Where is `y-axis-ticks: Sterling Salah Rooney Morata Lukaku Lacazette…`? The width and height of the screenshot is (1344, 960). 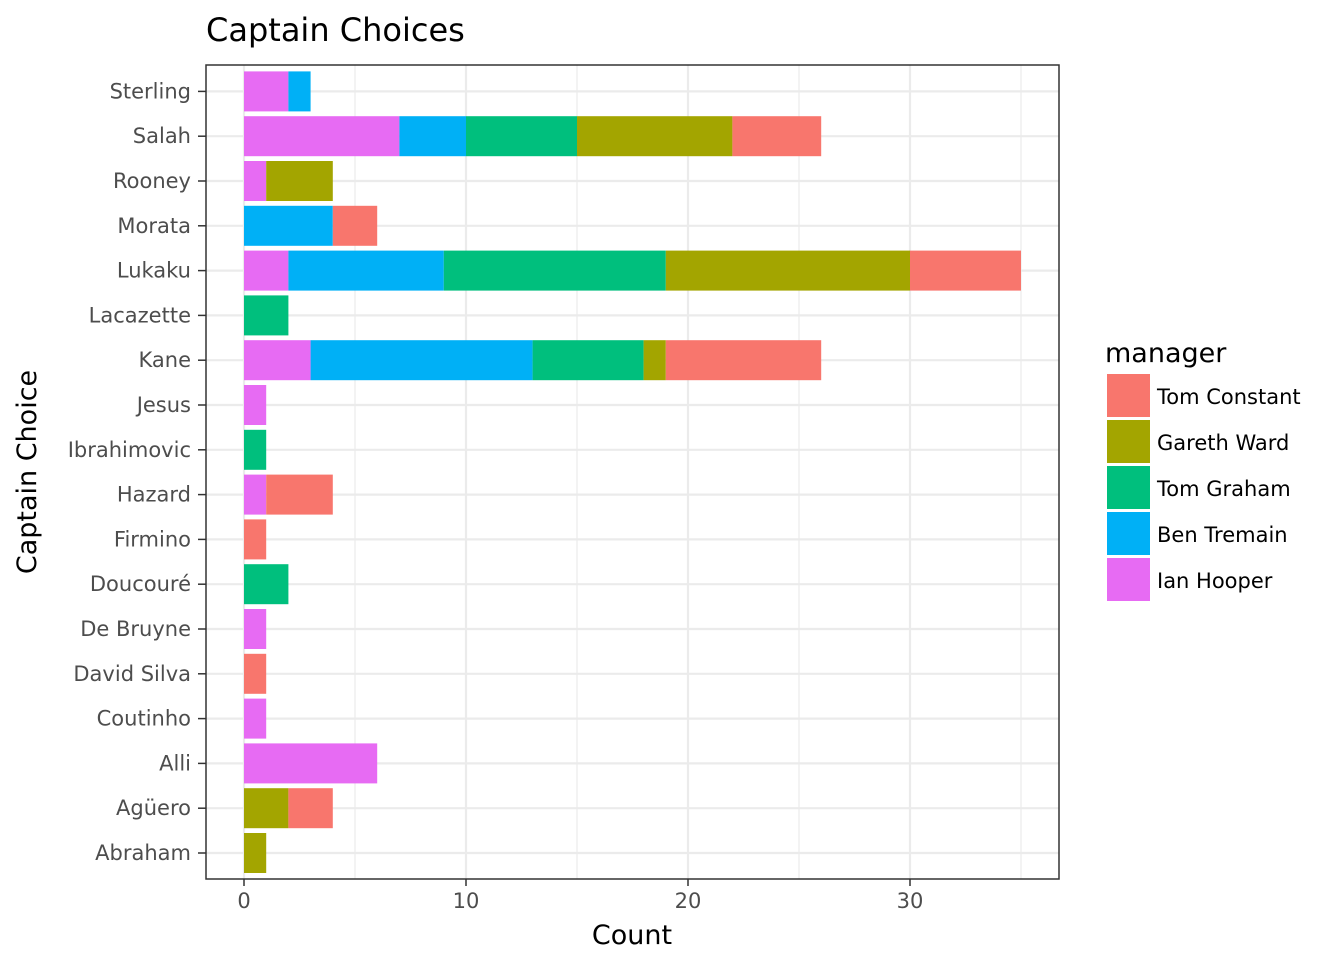
y-axis-ticks: Sterling Salah Rooney Morata Lukaku Lacazette… is located at coordinates (137, 472).